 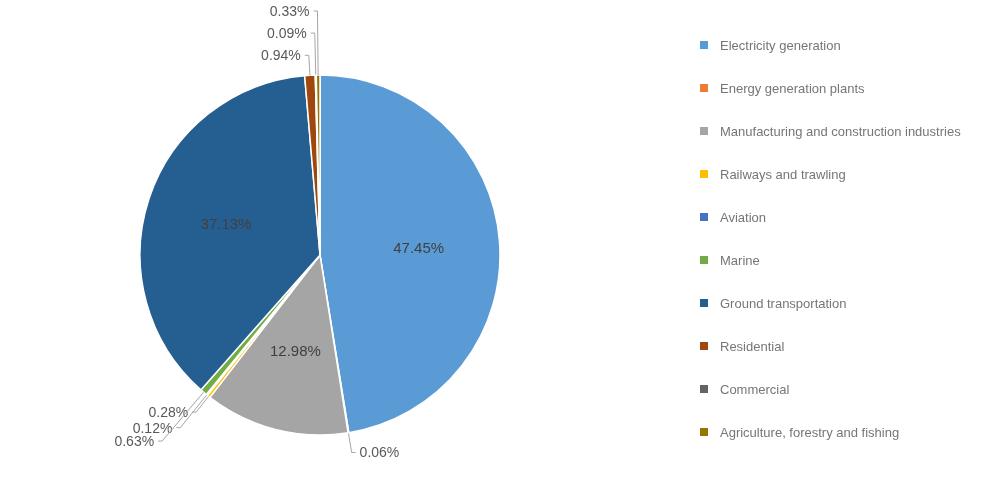 I want to click on data-label: 12.98%, so click(x=295, y=351).